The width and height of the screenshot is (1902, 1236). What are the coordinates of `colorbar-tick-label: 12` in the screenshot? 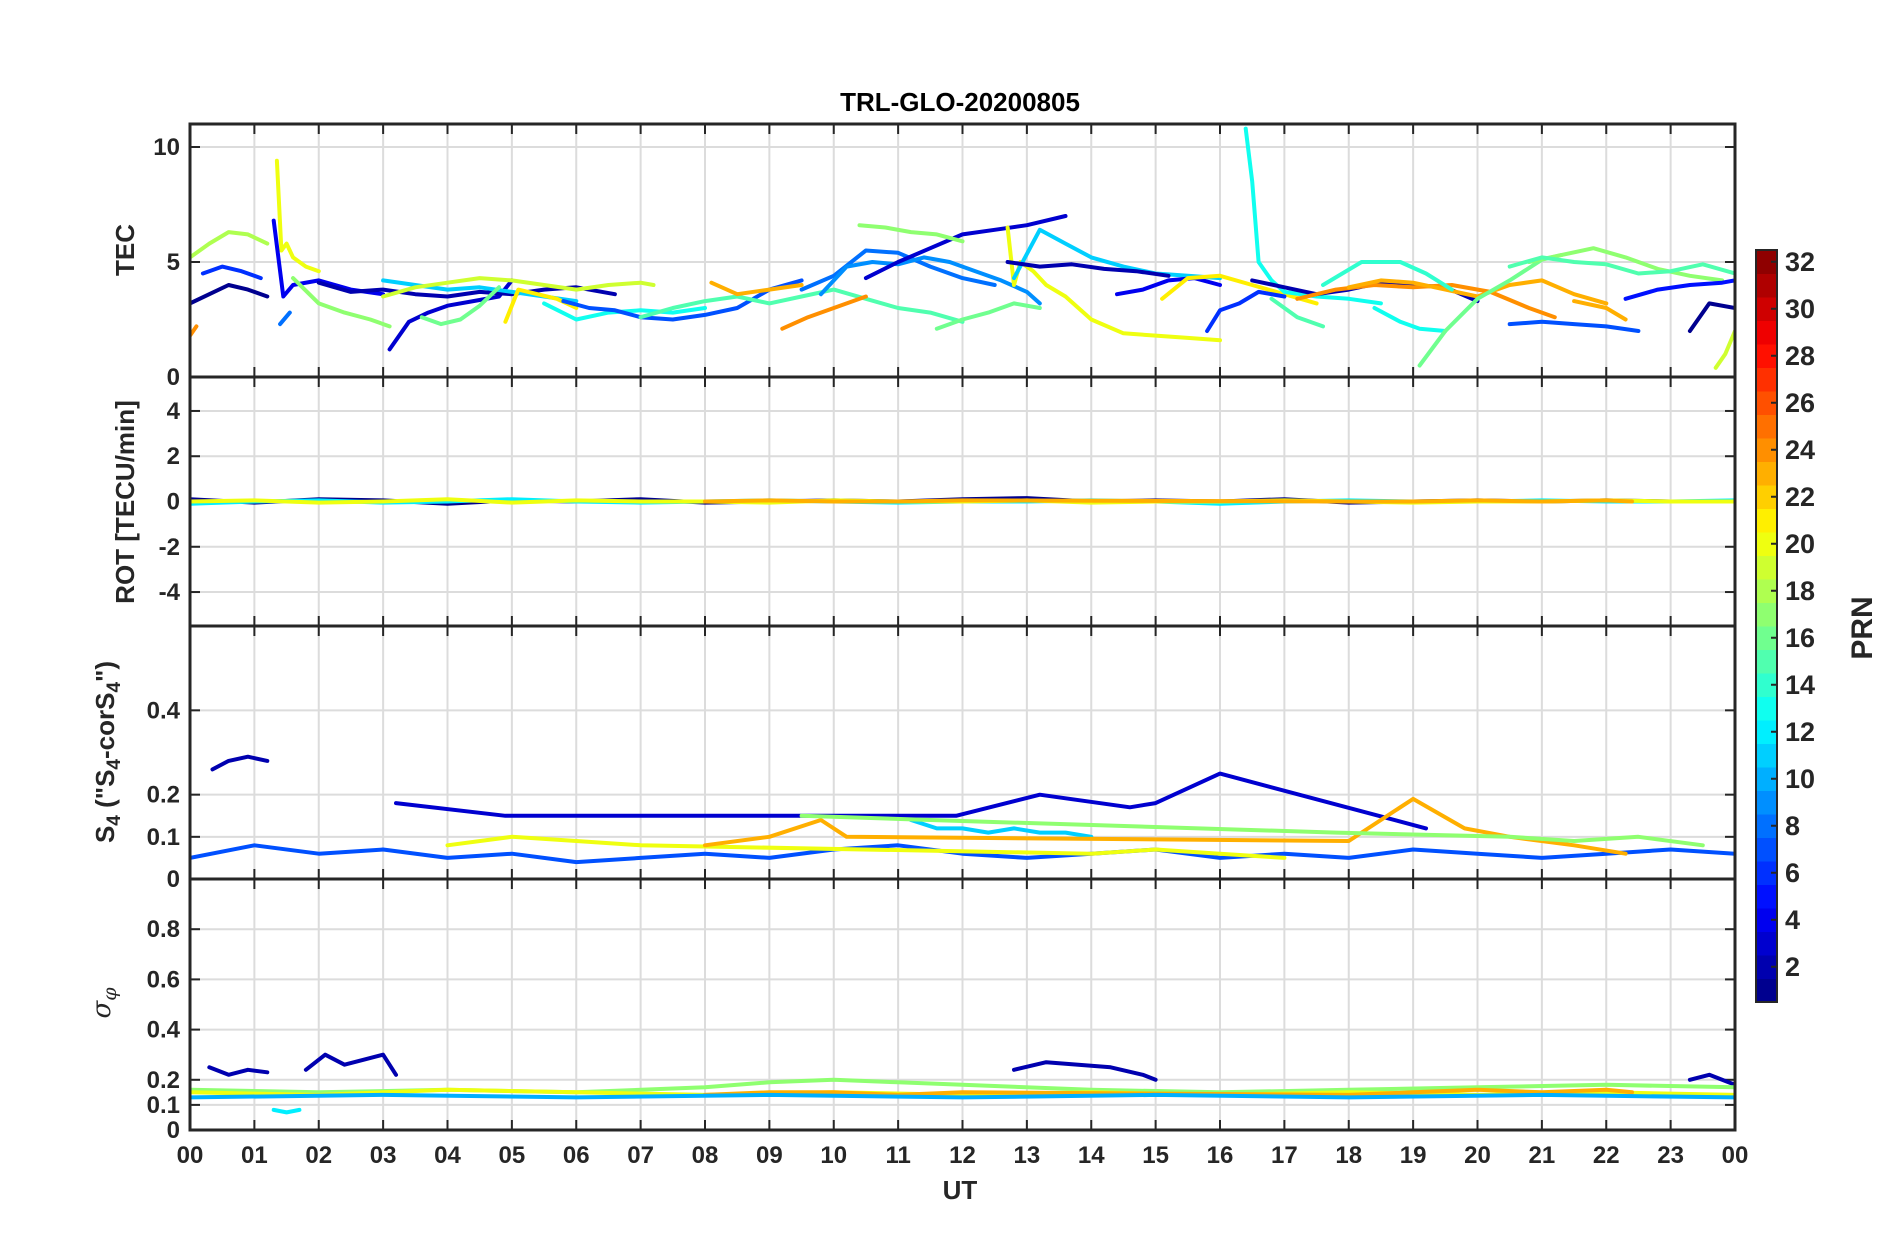 It's located at (1800, 732).